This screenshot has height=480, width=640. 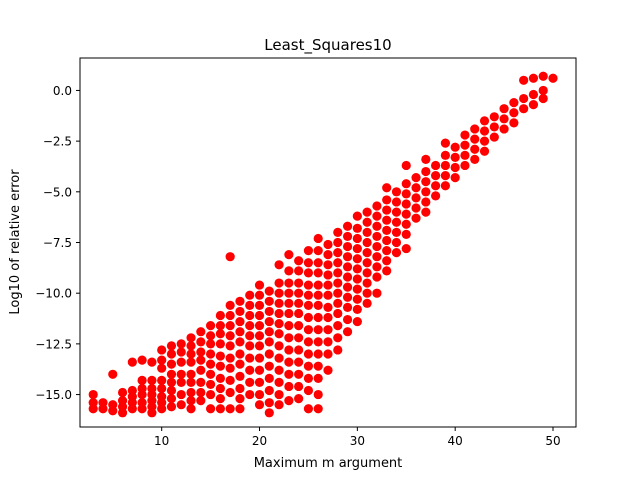 What do you see at coordinates (57, 192) in the screenshot?
I see `y-tick-label: −5.0` at bounding box center [57, 192].